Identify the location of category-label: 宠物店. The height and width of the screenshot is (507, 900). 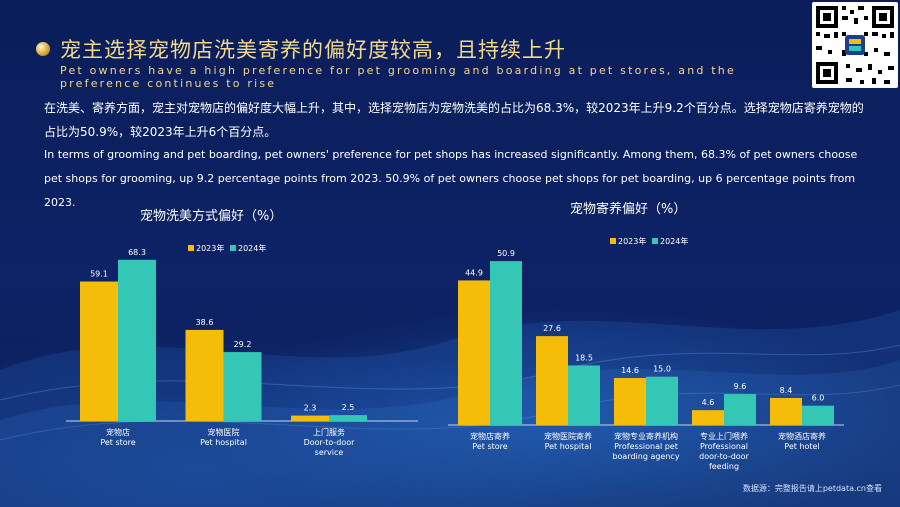
(118, 432).